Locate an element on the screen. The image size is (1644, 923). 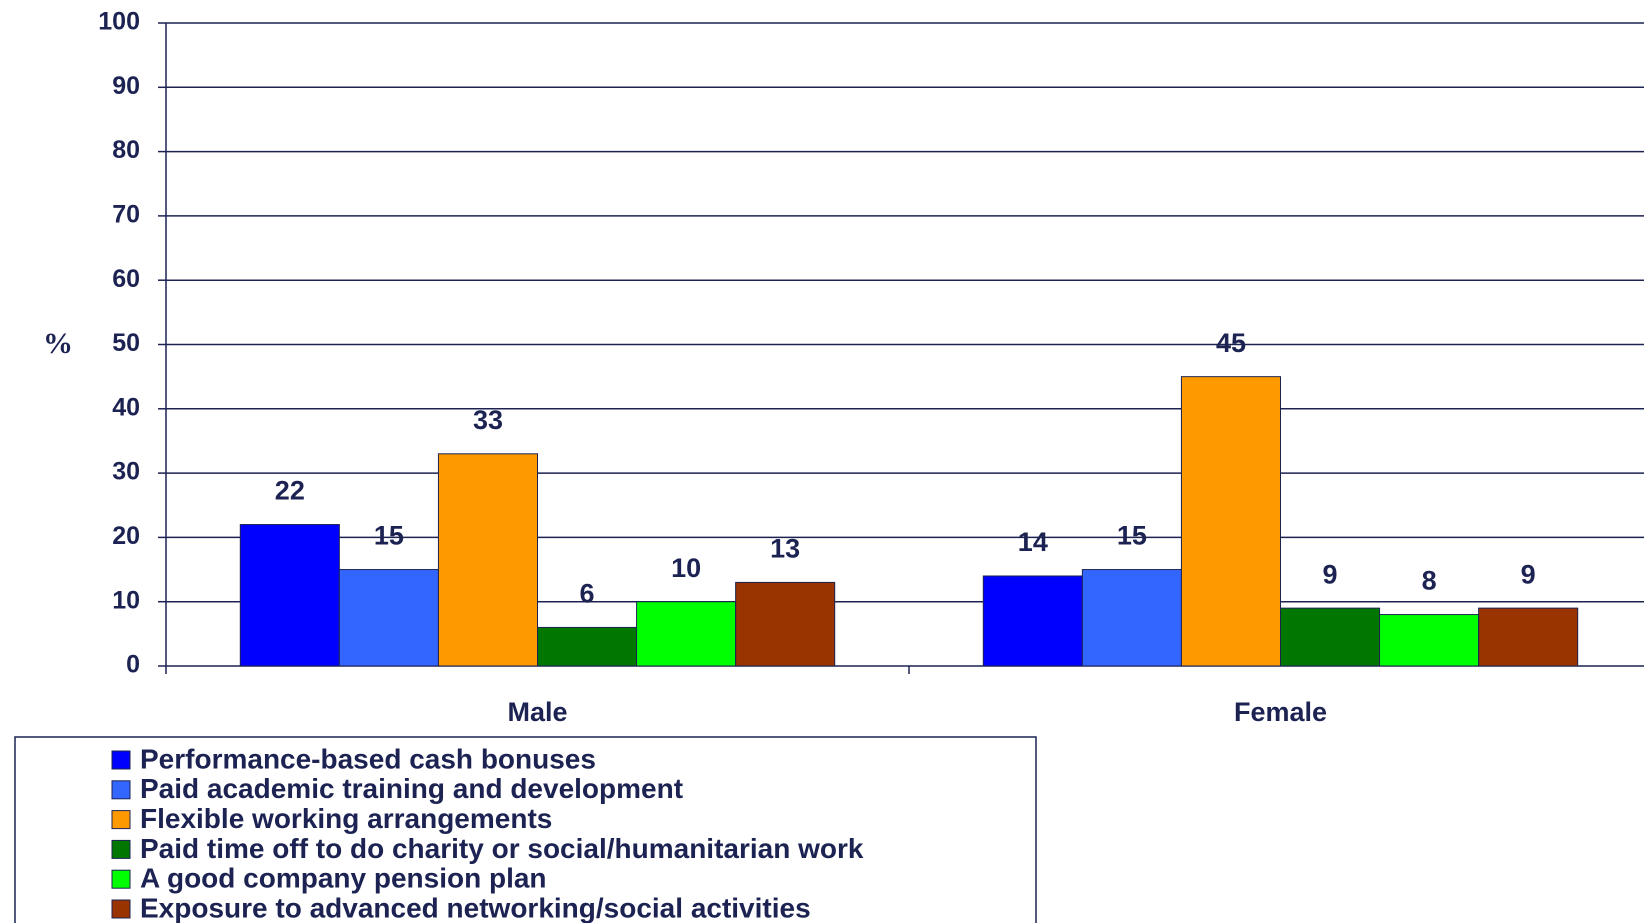
legend-box is located at coordinates (525, 829).